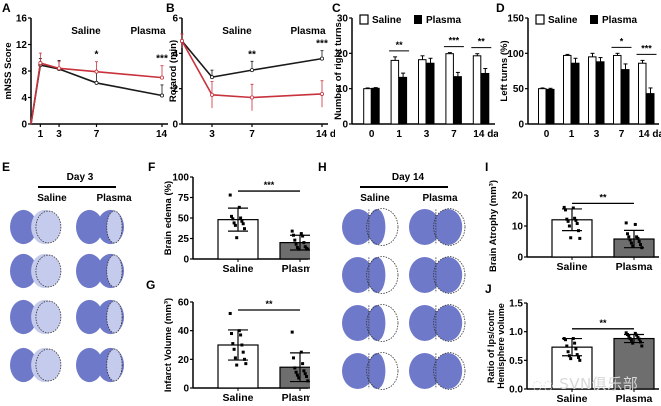  I want to click on panel-e-divider, so click(77, 187).